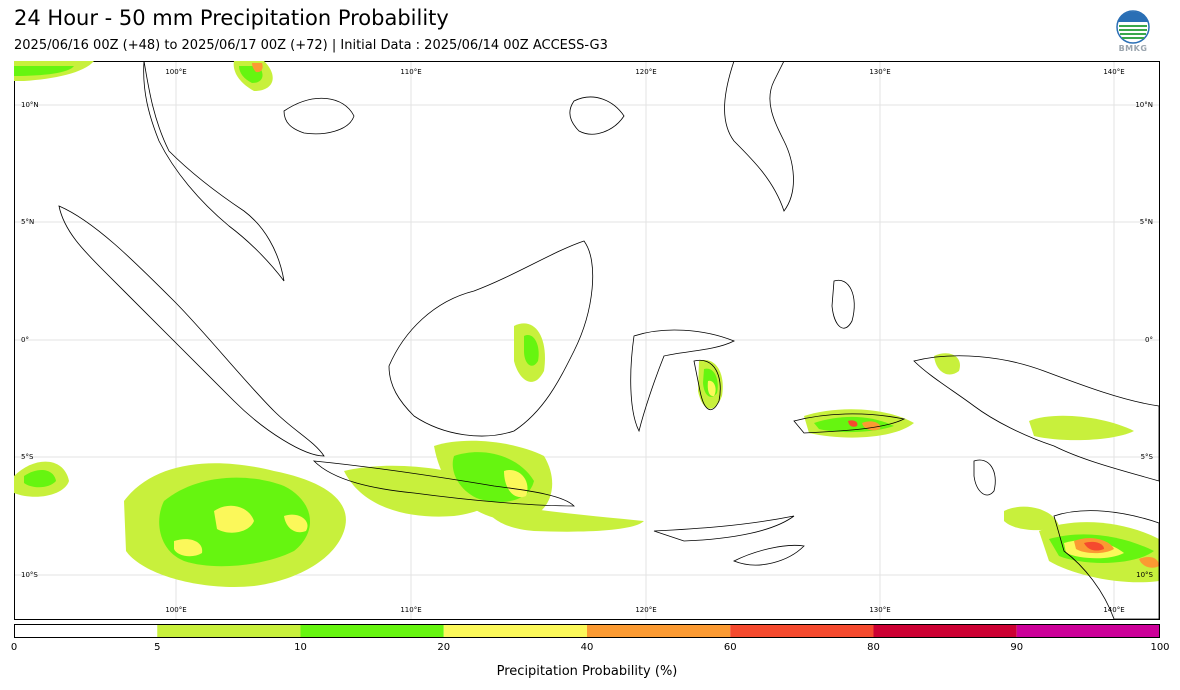 The width and height of the screenshot is (1180, 690). Describe the element at coordinates (1113, 610) in the screenshot. I see `lon-label-bottom-140: 140°E` at that location.